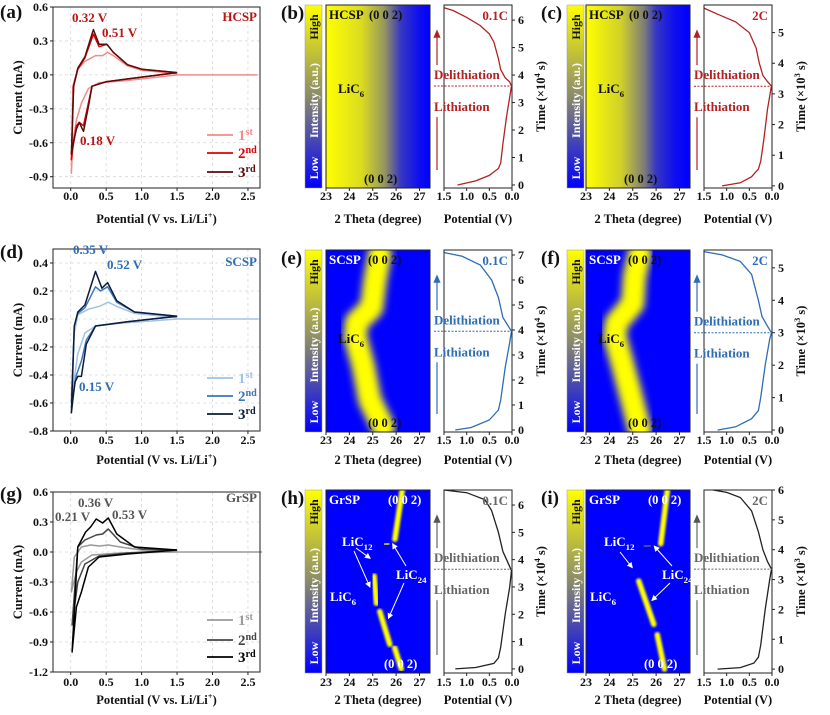 This screenshot has height=715, width=830. What do you see at coordinates (252, 393) in the screenshot?
I see `legend-label-text: nd` at bounding box center [252, 393].